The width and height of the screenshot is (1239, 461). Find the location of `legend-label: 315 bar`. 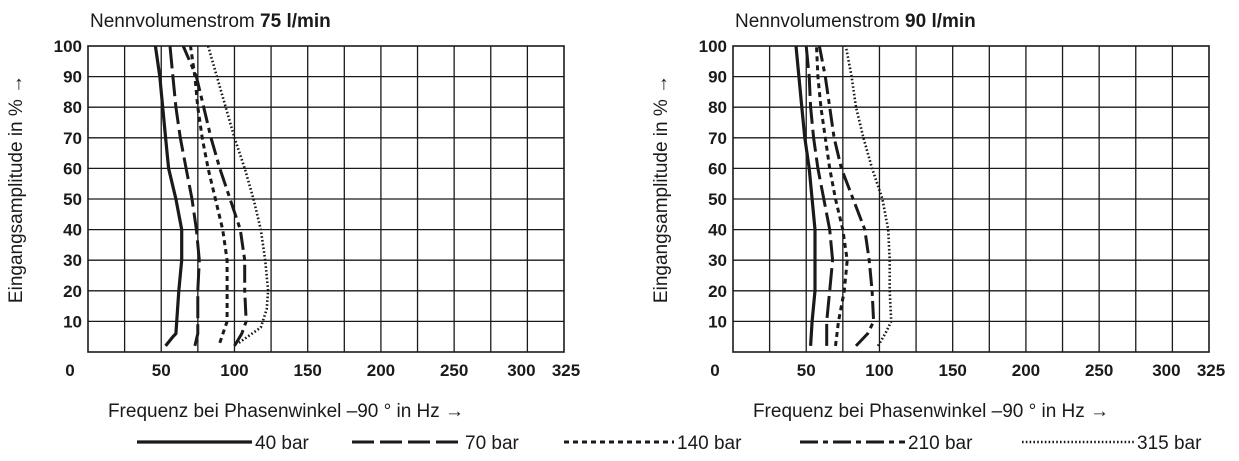

legend-label: 315 bar is located at coordinates (1169, 443).